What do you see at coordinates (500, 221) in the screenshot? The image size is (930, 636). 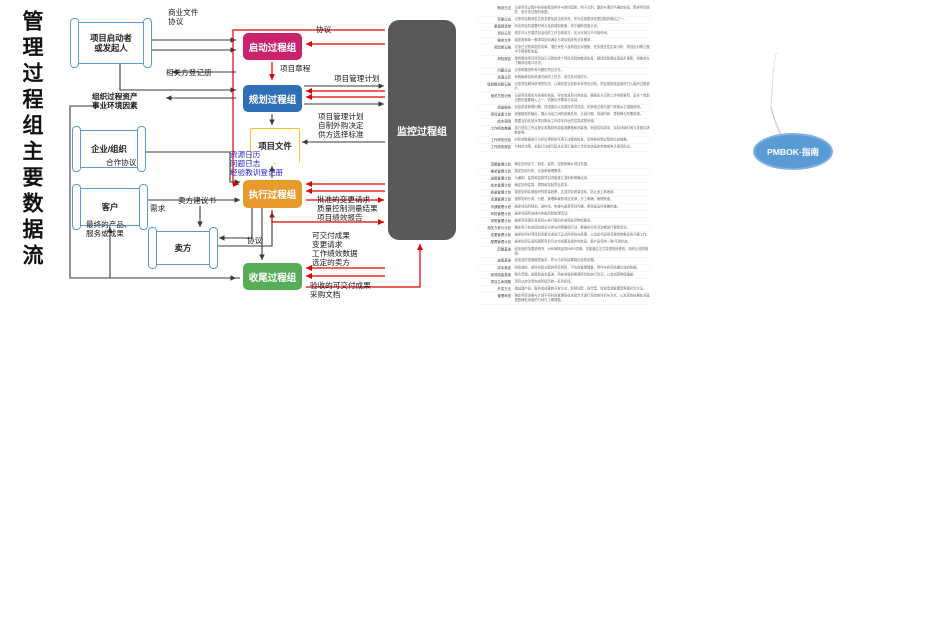 I see `glossary-term: 采购管理计划` at bounding box center [500, 221].